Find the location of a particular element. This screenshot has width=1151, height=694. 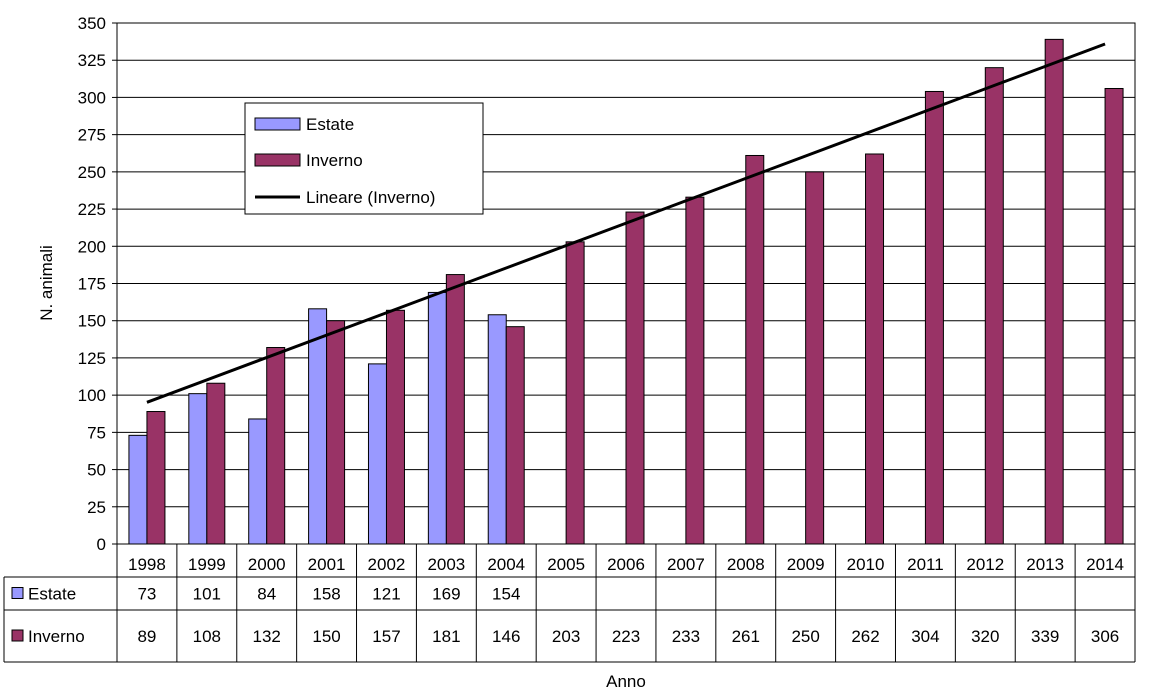

legend-label: Lineare (Inverno) is located at coordinates (370, 197).